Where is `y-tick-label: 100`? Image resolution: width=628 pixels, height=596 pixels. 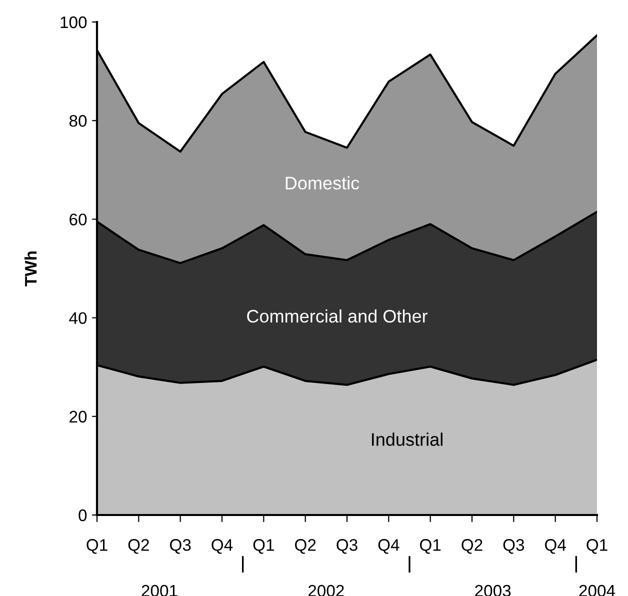 y-tick-label: 100 is located at coordinates (73, 22).